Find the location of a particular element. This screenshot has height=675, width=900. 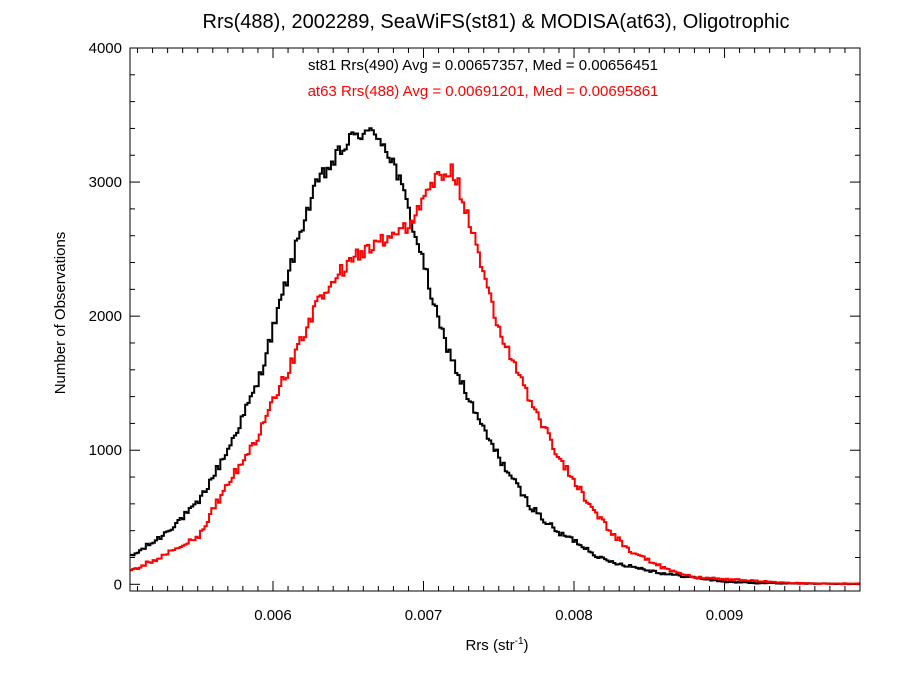

y-tick-label: 3000 is located at coordinates (105, 182).